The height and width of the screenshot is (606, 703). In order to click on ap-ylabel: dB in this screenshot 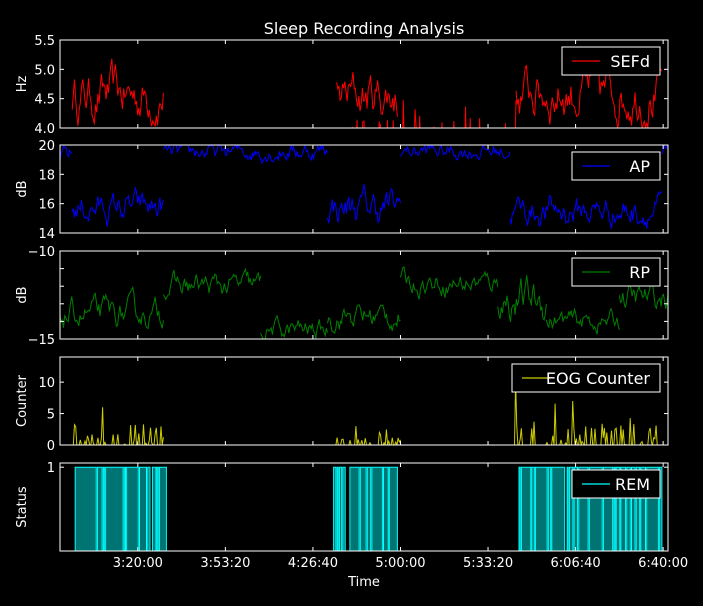, I will do `click(22, 188)`.